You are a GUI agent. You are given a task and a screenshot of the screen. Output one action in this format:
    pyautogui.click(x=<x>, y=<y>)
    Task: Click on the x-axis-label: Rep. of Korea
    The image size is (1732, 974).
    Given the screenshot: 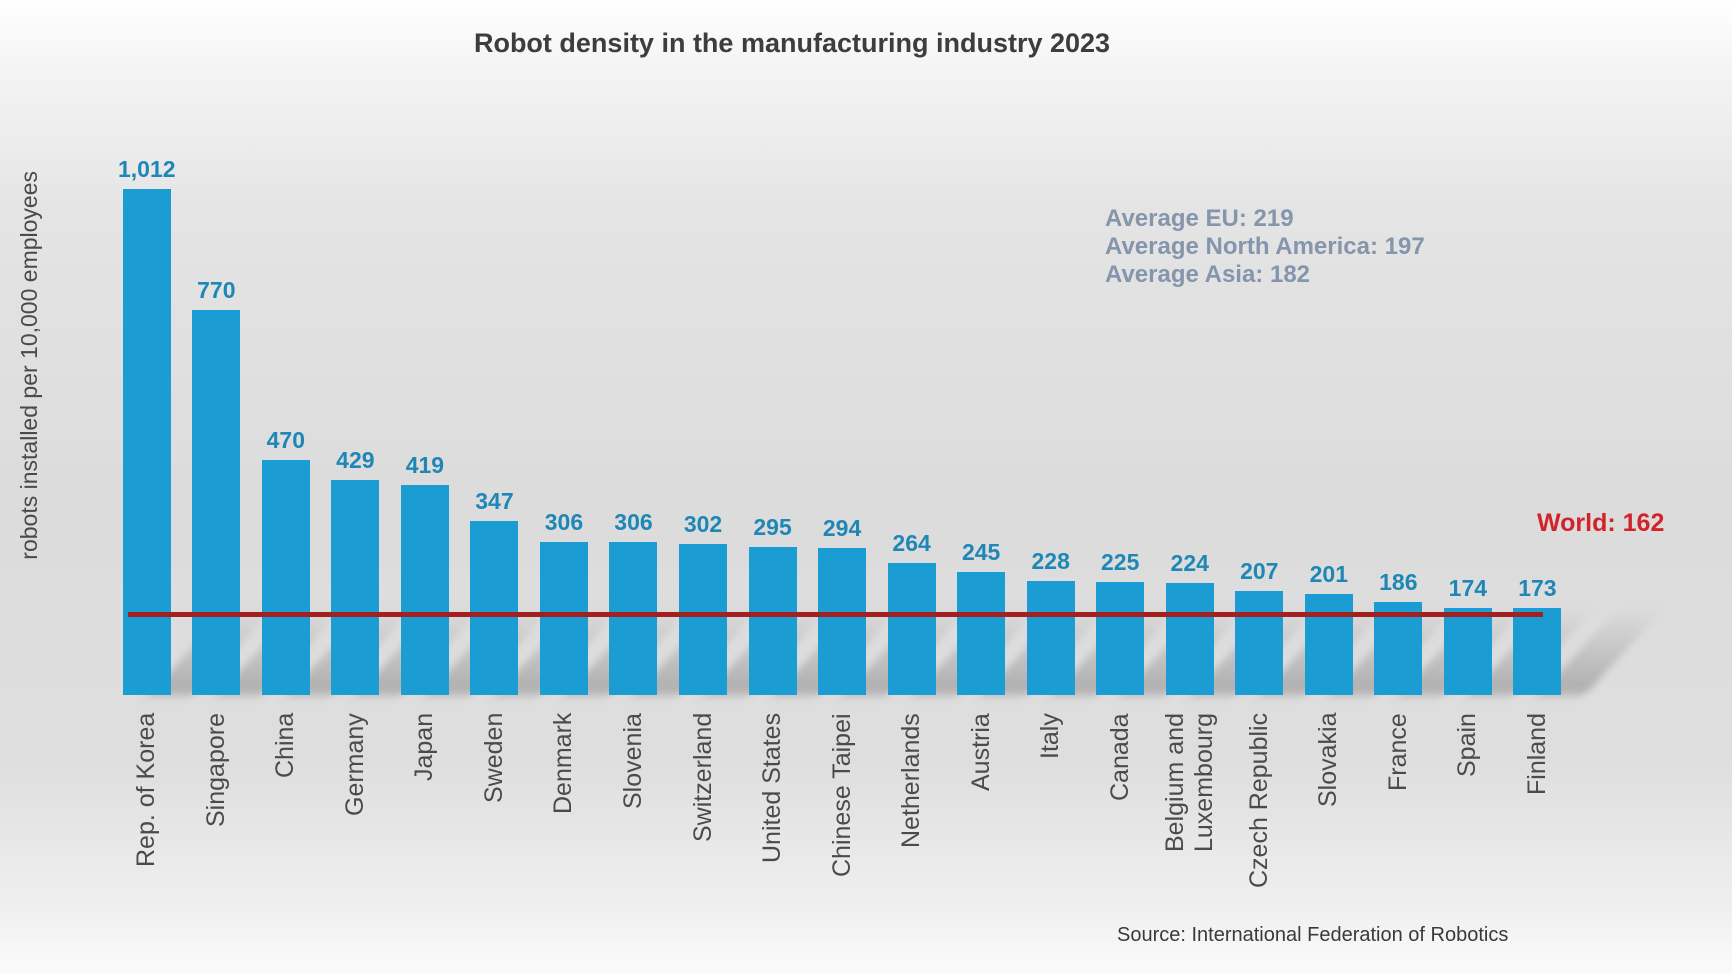 What is the action you would take?
    pyautogui.click(x=147, y=823)
    